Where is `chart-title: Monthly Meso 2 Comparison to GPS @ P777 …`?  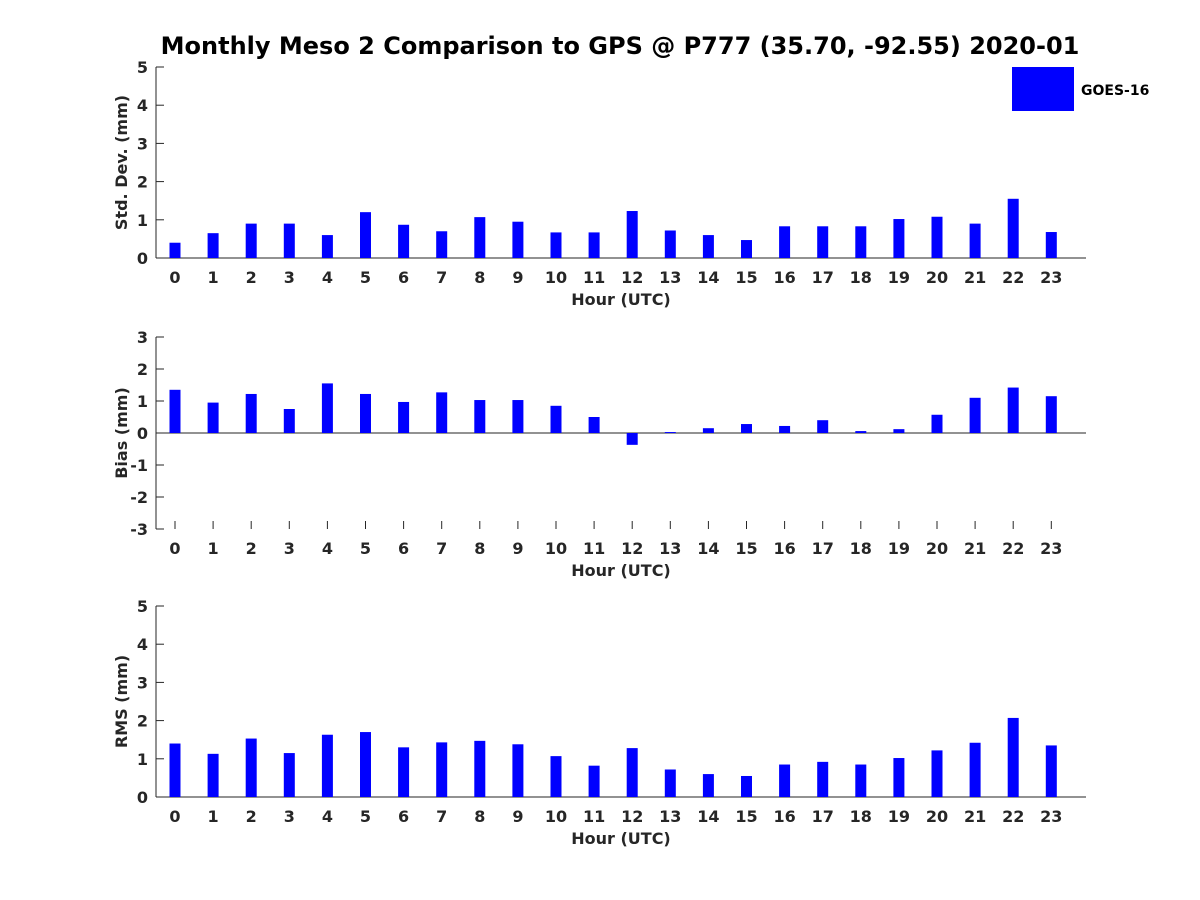 chart-title: Monthly Meso 2 Comparison to GPS @ P777 … is located at coordinates (620, 46).